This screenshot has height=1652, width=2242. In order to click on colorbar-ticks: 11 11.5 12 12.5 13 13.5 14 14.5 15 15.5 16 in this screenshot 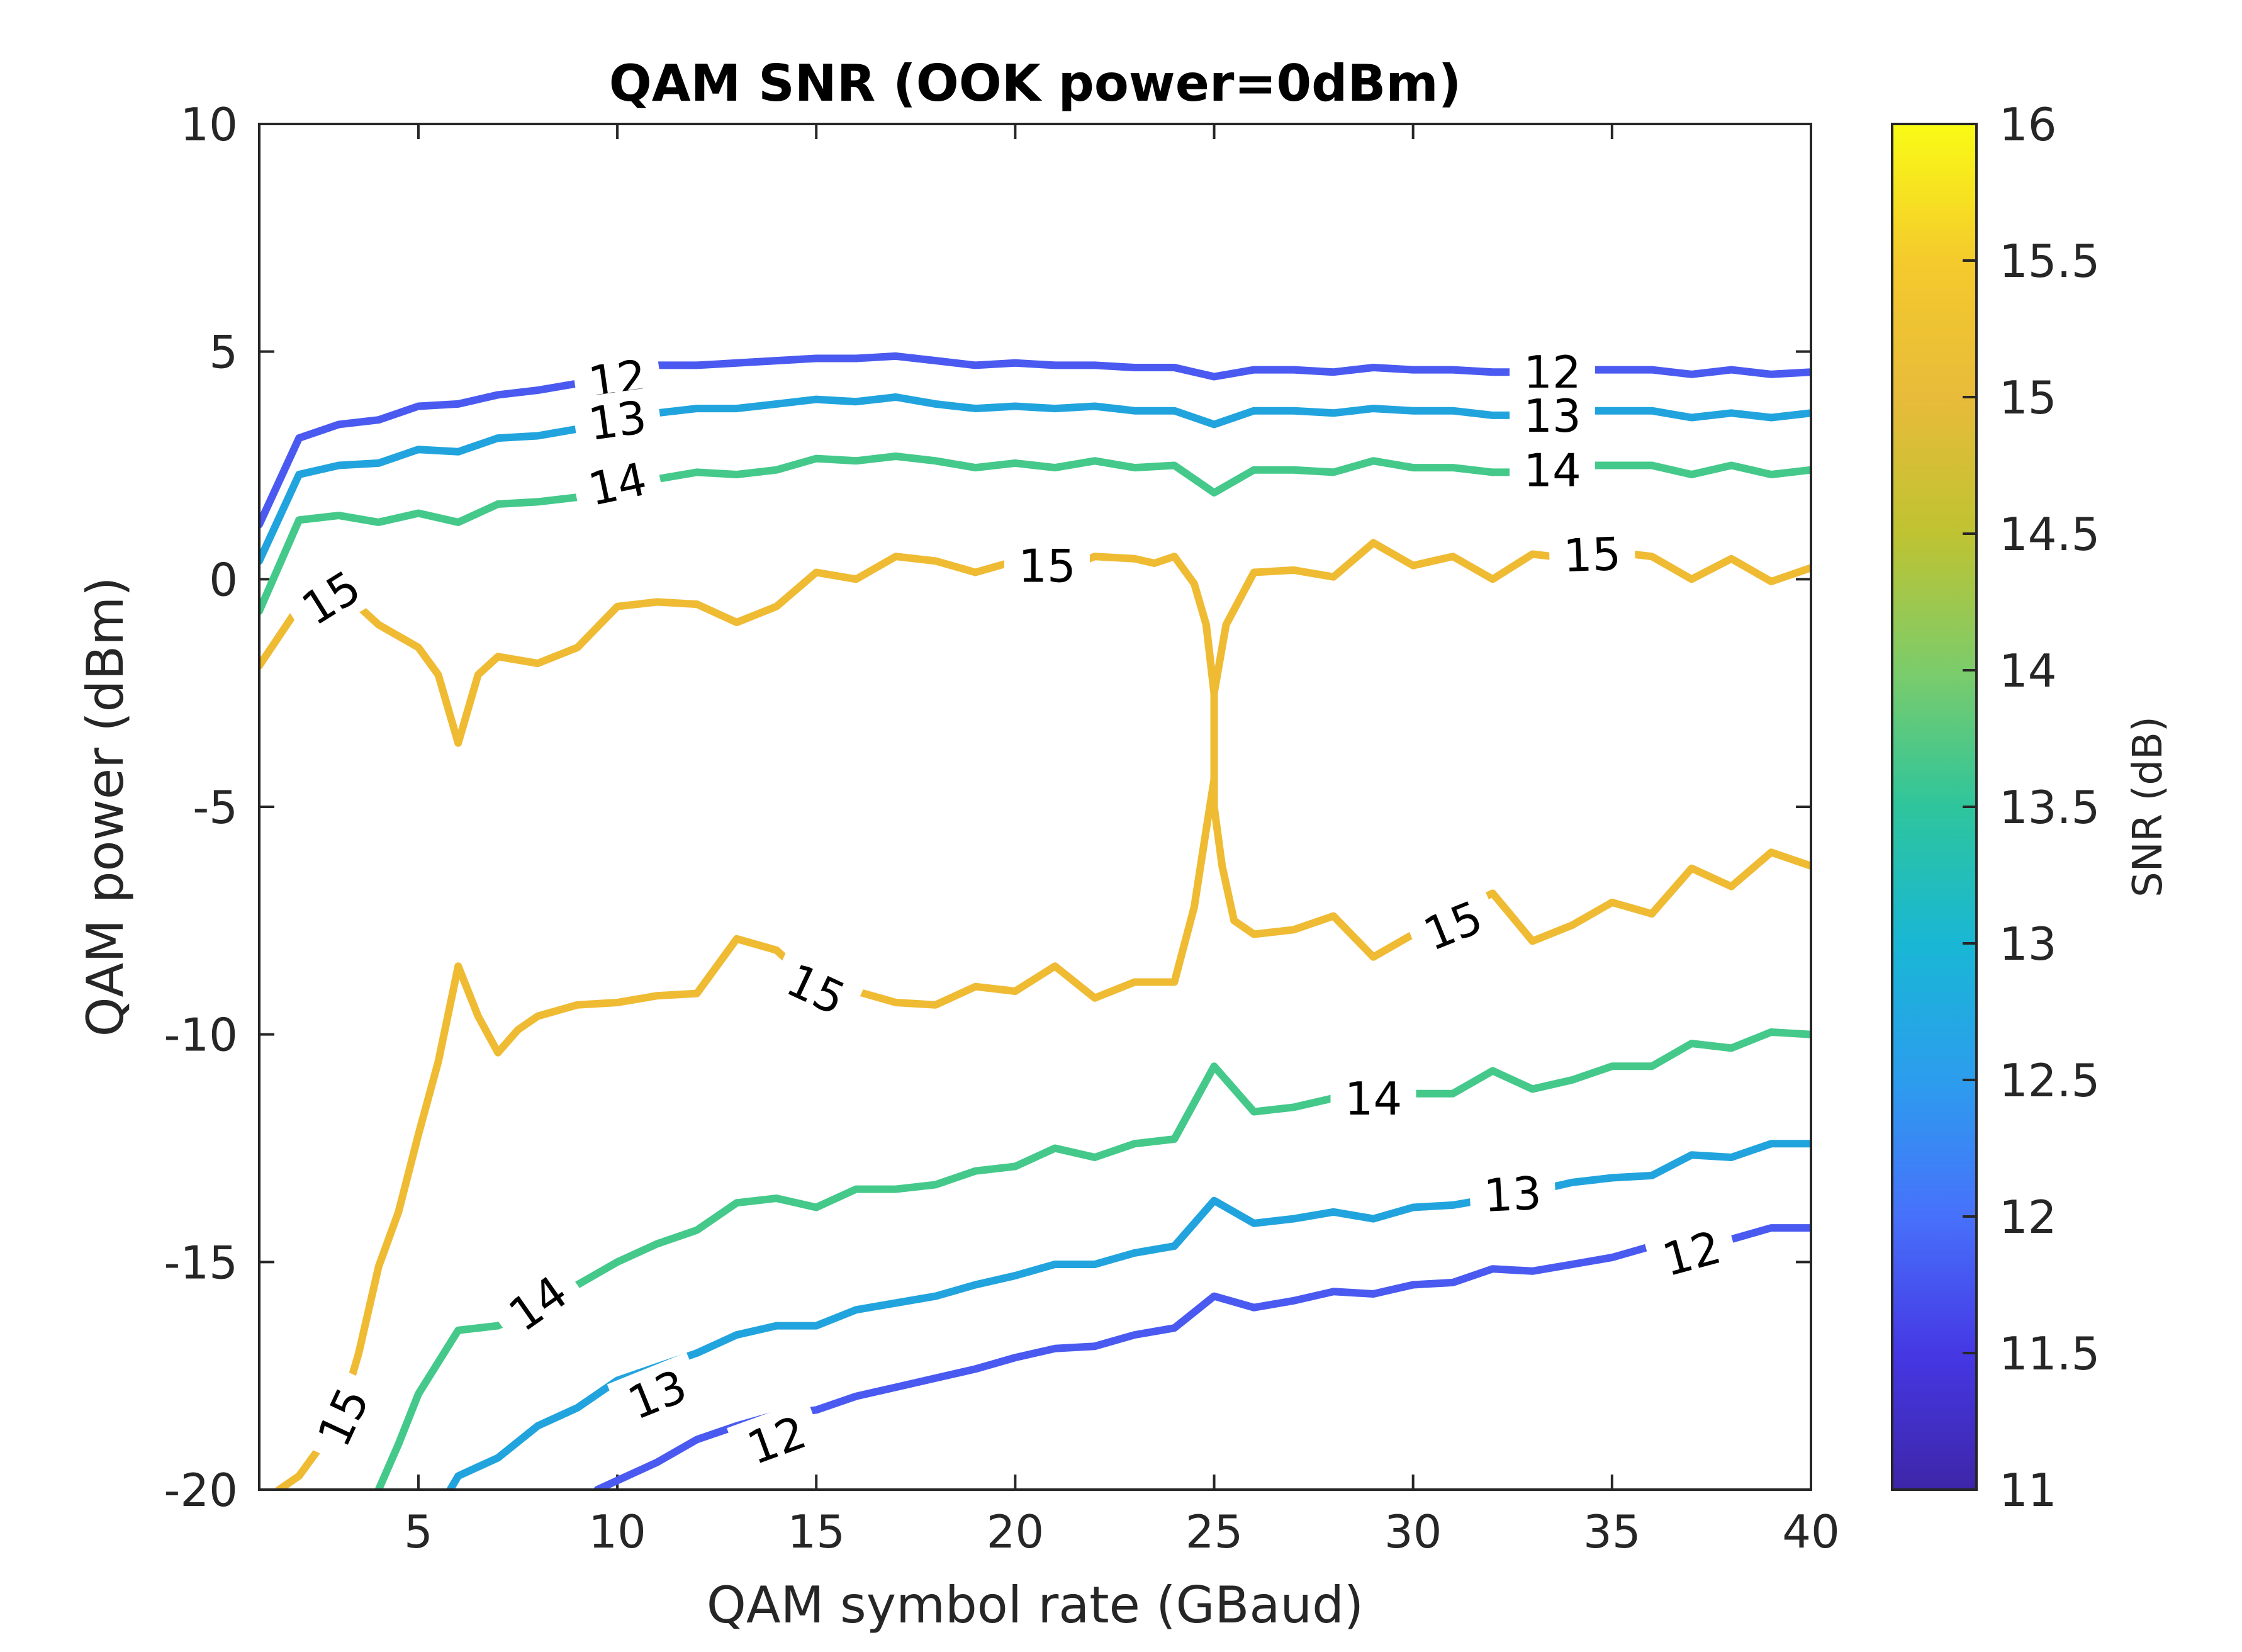, I will do `click(2031, 807)`.